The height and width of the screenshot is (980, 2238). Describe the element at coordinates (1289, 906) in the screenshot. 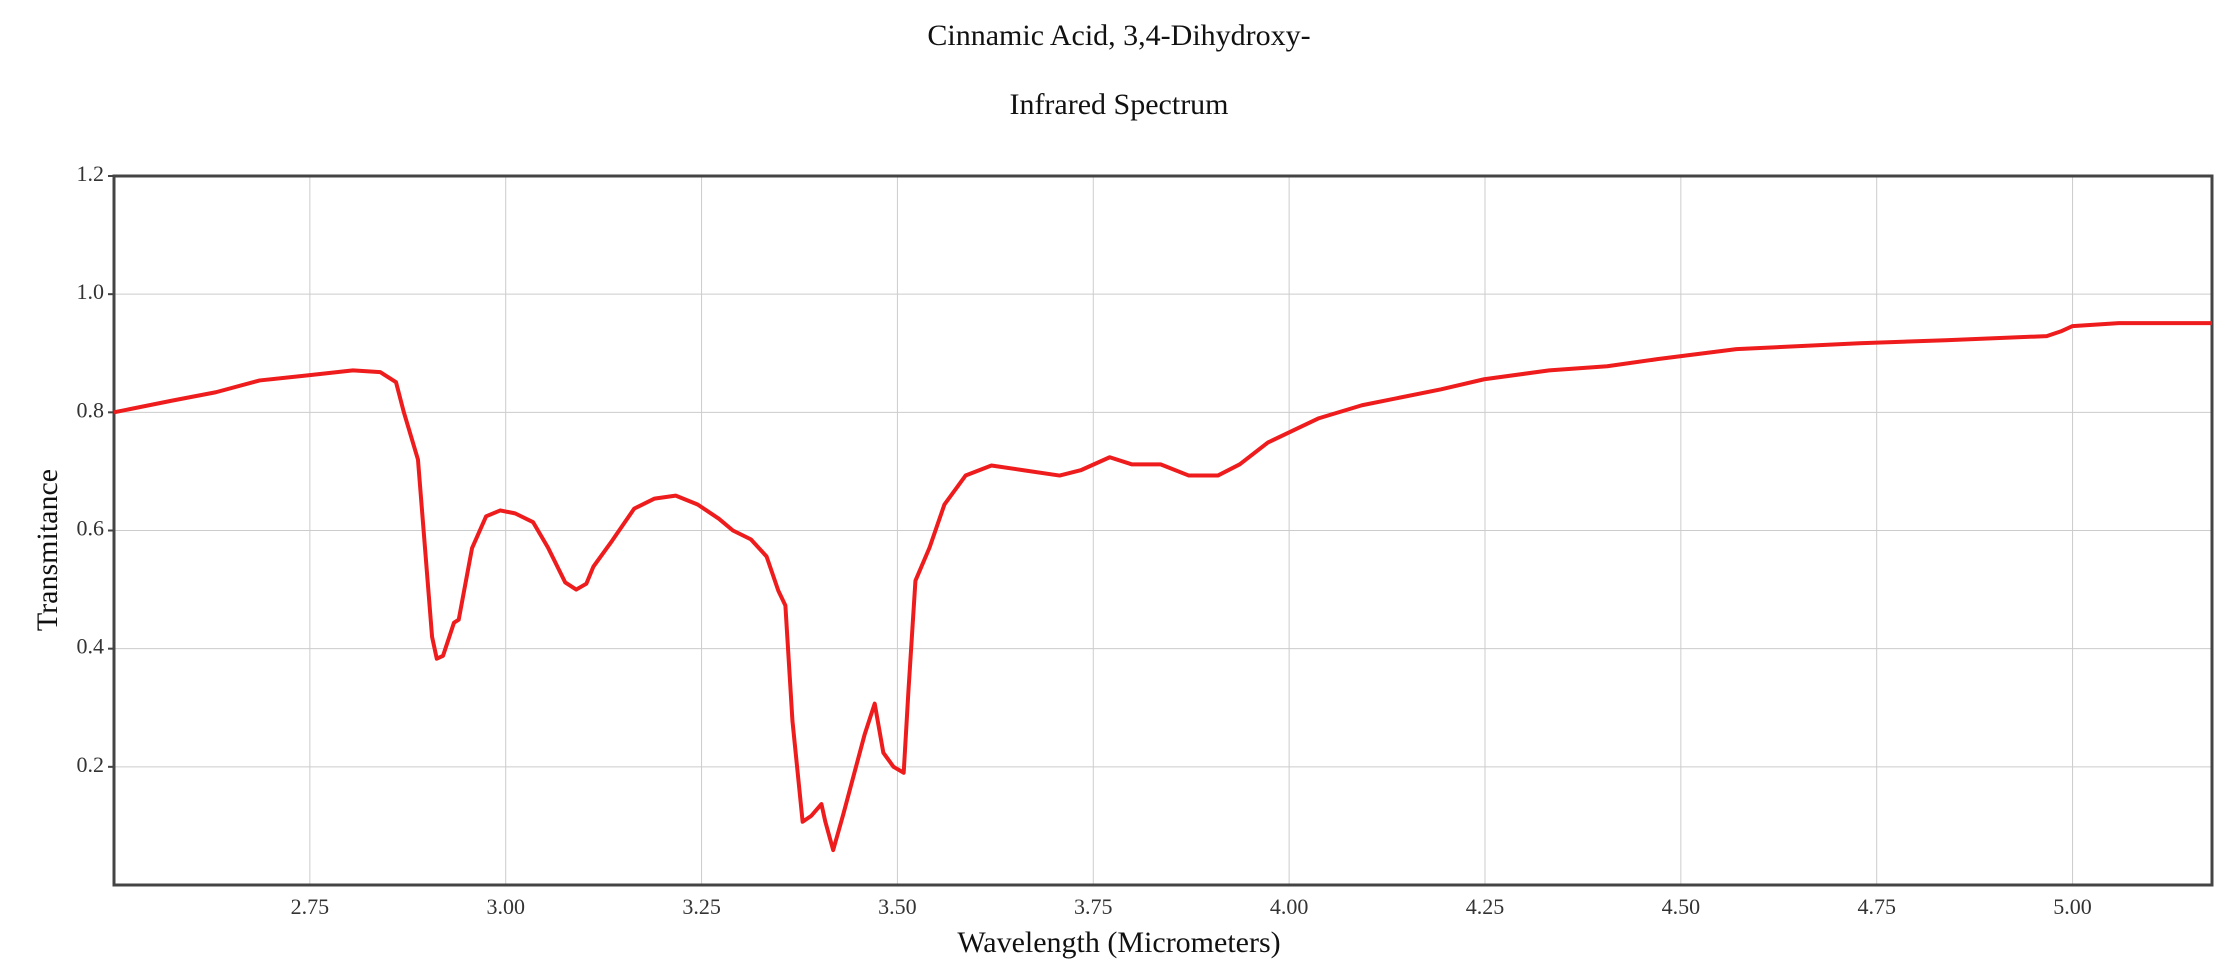

I see `x-tick-label: 4.00` at that location.